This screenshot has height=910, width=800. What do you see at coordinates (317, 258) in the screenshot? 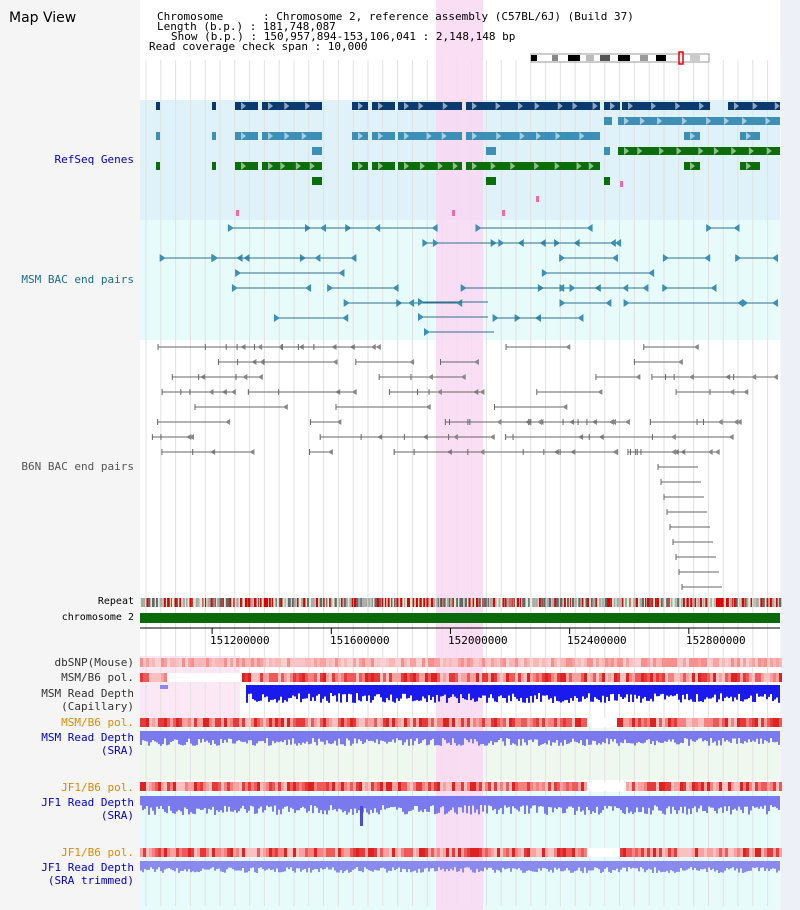
I see `bac-end` at bounding box center [317, 258].